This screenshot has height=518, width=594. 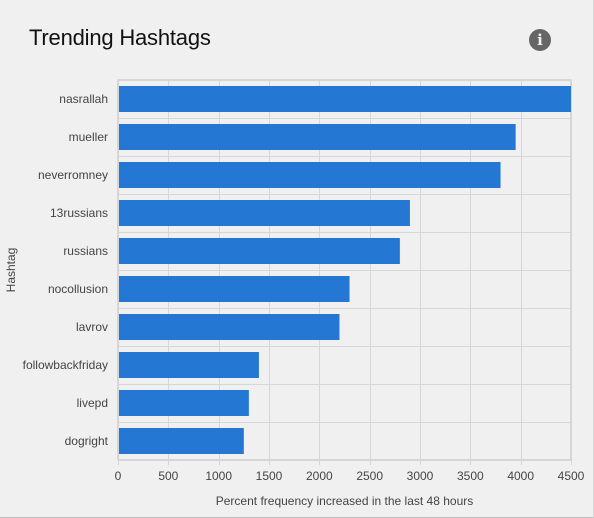 What do you see at coordinates (78, 289) in the screenshot?
I see `y-tick-label: nocollusion` at bounding box center [78, 289].